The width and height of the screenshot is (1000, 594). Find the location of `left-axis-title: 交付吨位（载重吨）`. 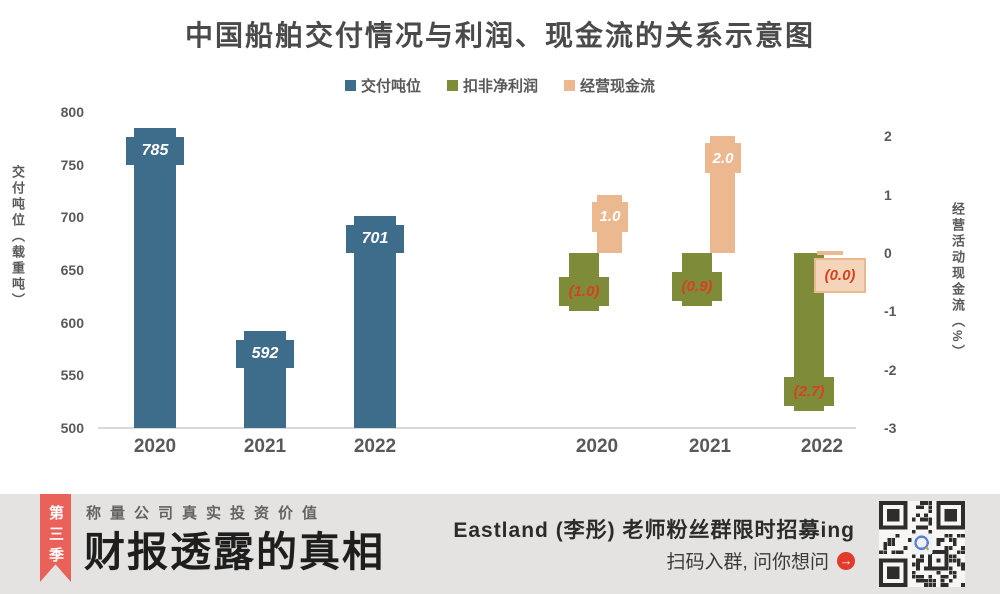

left-axis-title: 交付吨位（载重吨） is located at coordinates (17, 237).